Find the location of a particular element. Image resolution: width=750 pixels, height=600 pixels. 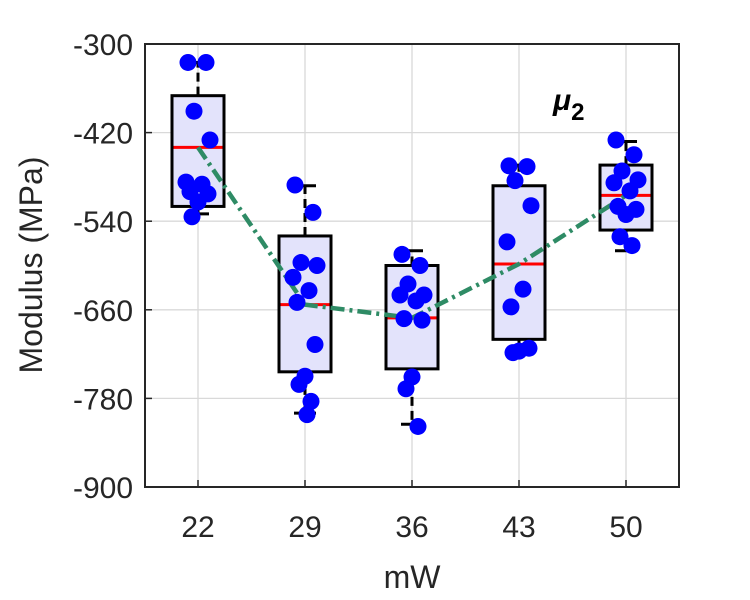

x-tick-label: 43 is located at coordinates (518, 527).